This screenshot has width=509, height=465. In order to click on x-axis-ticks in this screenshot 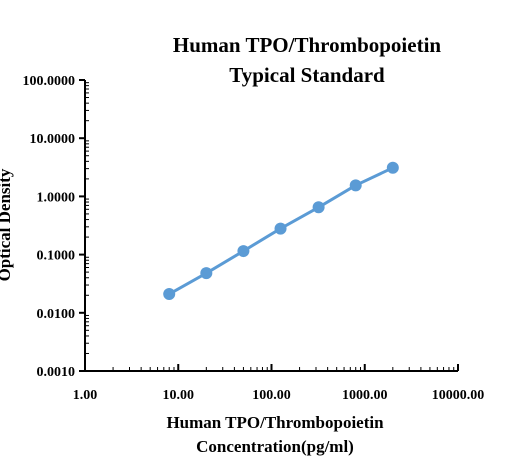, I will do `click(271, 367)`.